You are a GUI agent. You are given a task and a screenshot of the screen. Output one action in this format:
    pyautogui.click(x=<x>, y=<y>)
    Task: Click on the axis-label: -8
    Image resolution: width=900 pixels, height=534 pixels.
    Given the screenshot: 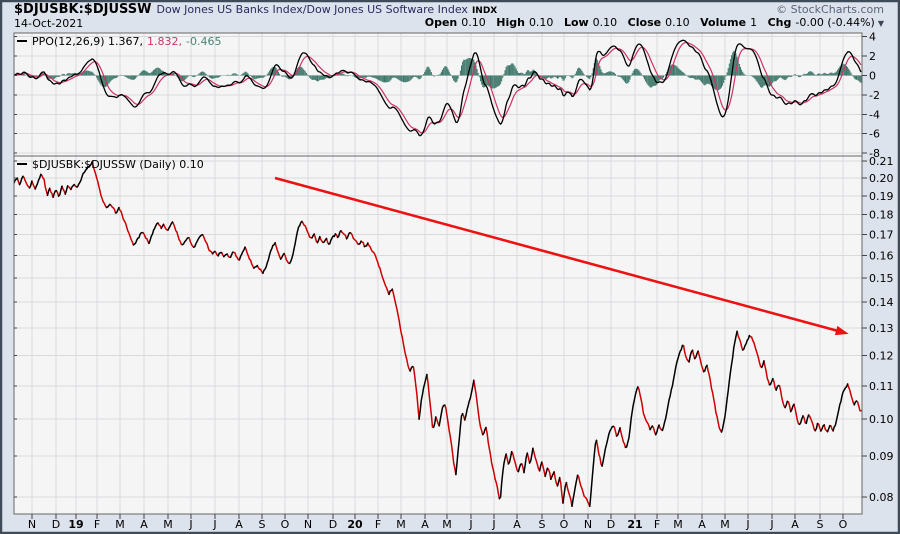 What is the action you would take?
    pyautogui.click(x=874, y=153)
    